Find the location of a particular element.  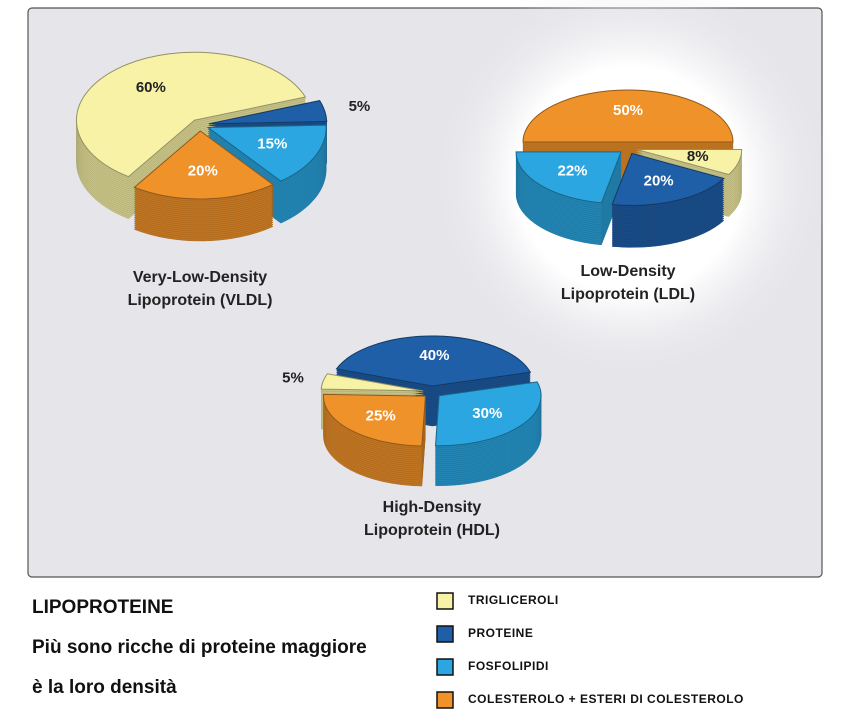

caption-title: LIPOPROTEINE is located at coordinates (102, 607).